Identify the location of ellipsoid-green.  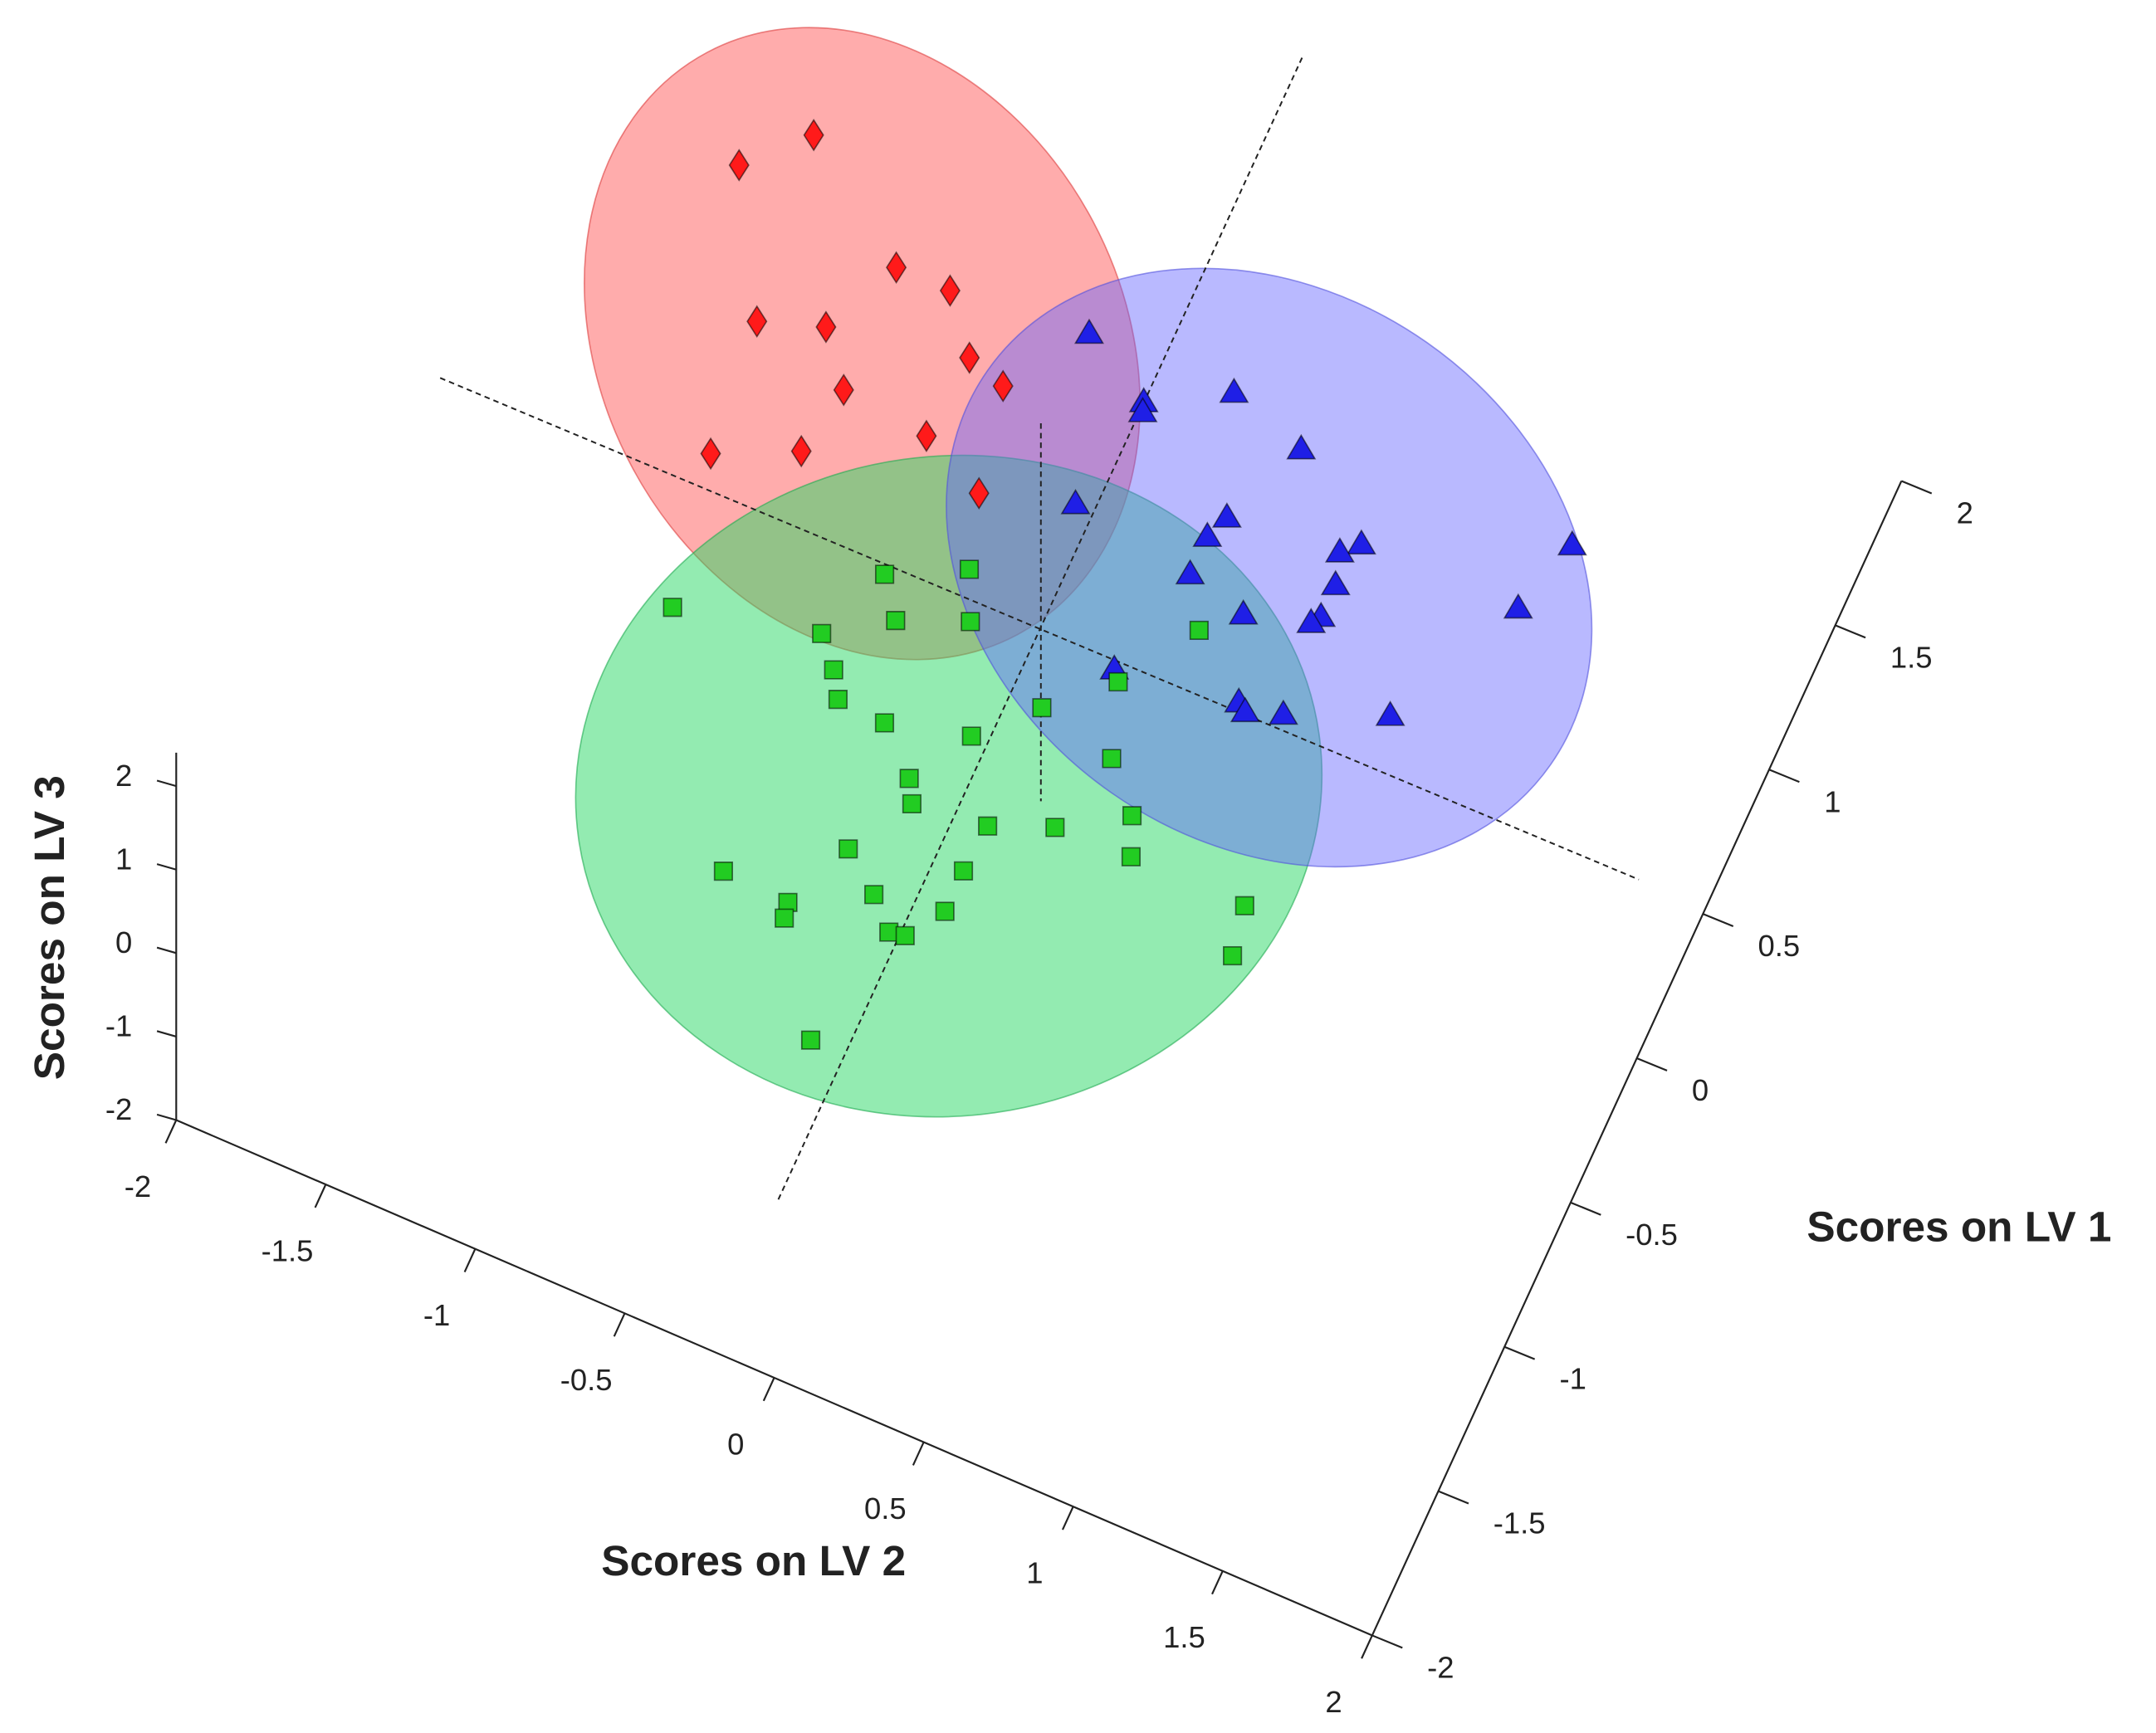
(949, 786).